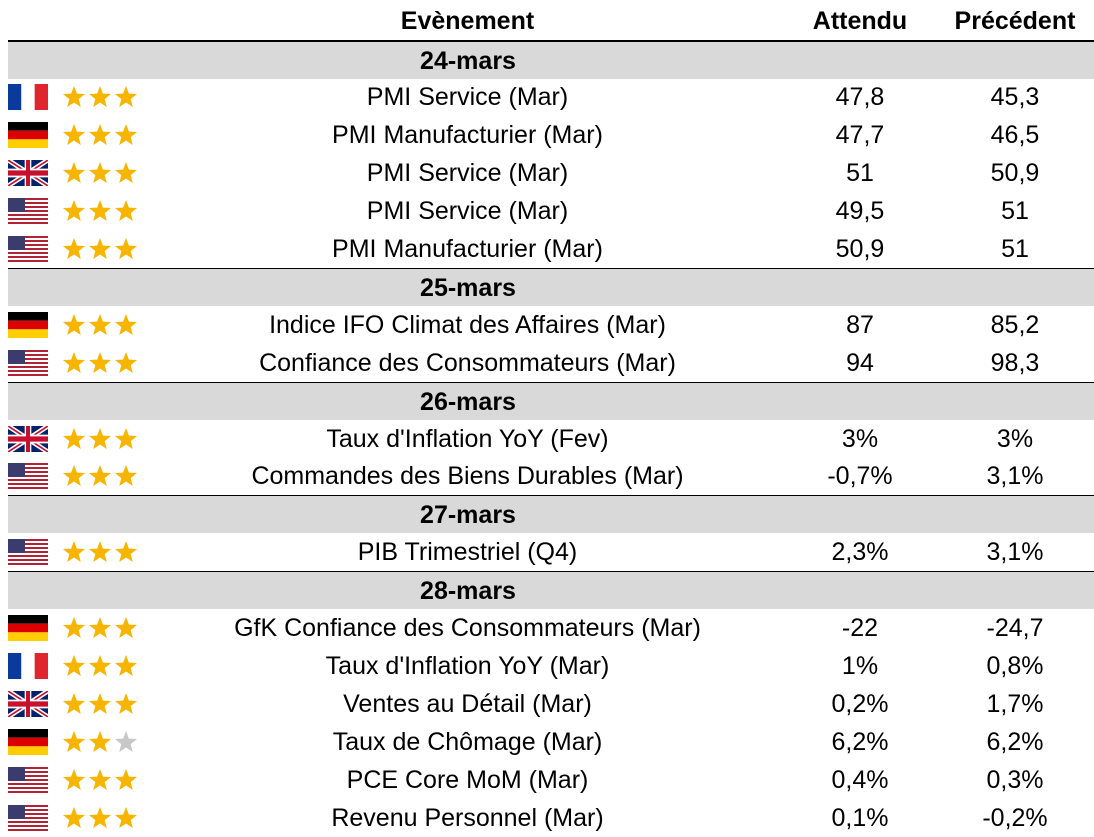 This screenshot has width=1094, height=837. What do you see at coordinates (467, 476) in the screenshot?
I see `event-name: Commandes des Biens Durables (Mar)` at bounding box center [467, 476].